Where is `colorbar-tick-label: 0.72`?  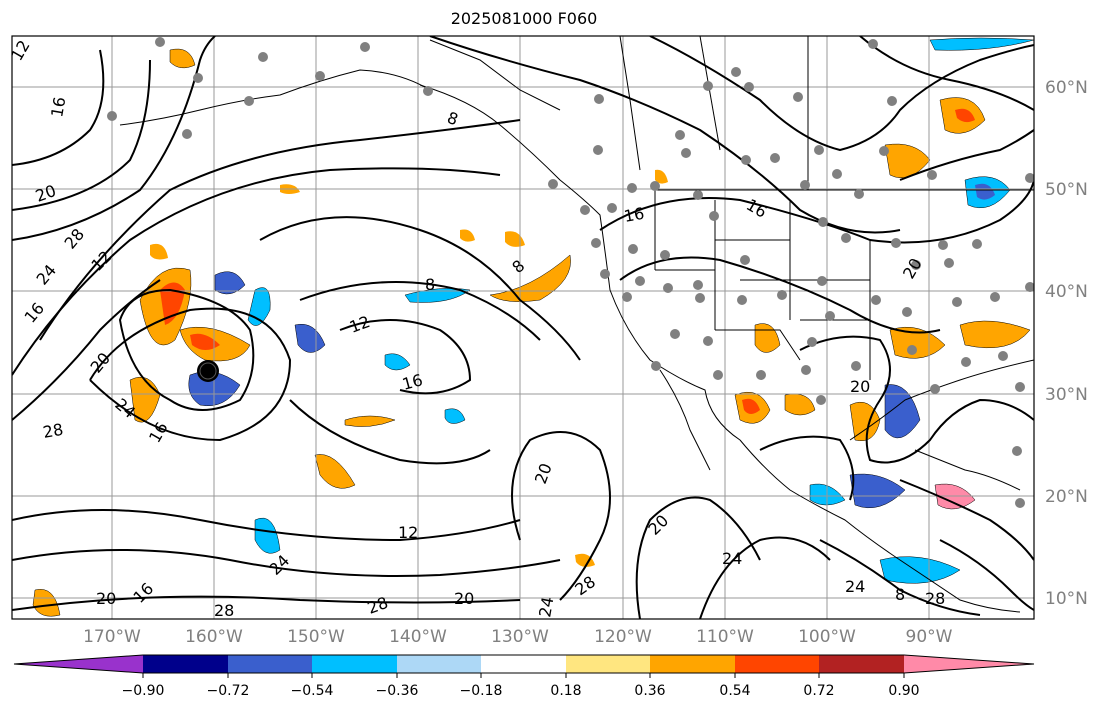 colorbar-tick-label: 0.72 is located at coordinates (818, 691).